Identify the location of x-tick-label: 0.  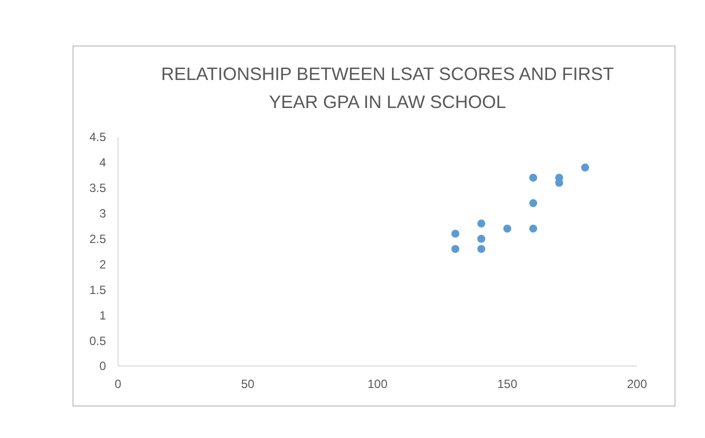
(118, 384).